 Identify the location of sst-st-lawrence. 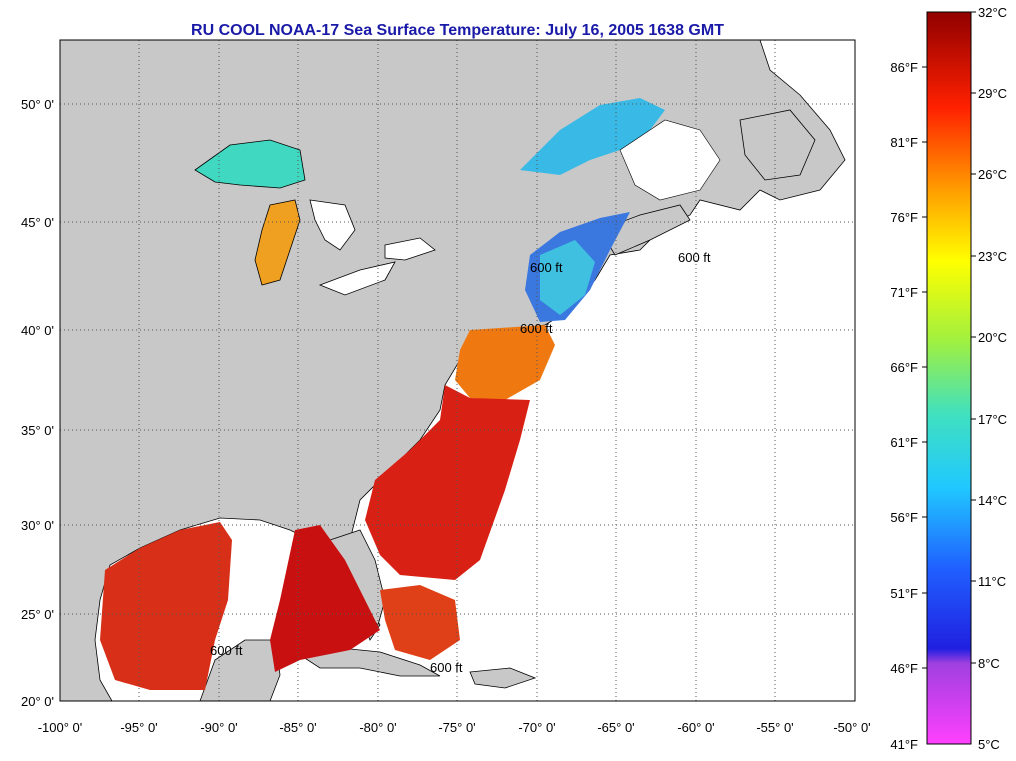
(592, 136).